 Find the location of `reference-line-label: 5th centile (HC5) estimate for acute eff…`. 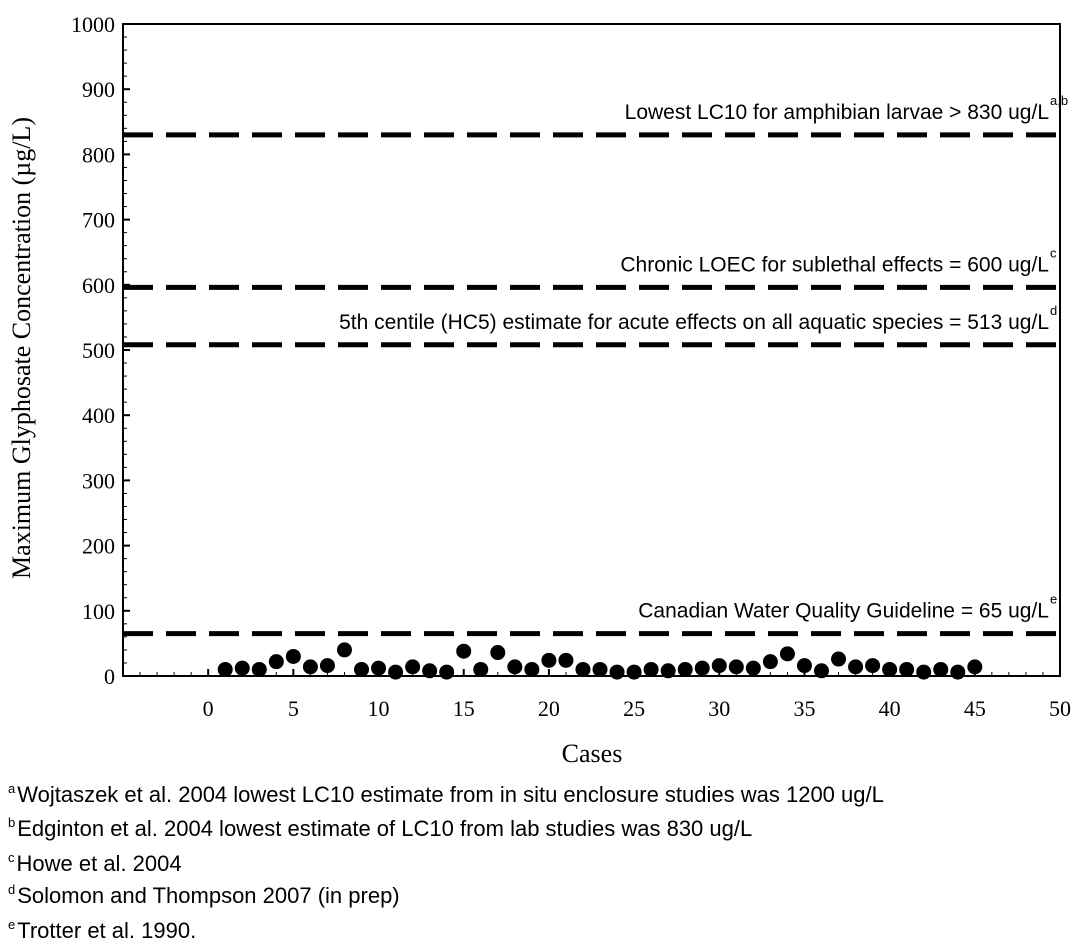

reference-line-label: 5th centile (HC5) estimate for acute eff… is located at coordinates (694, 322).